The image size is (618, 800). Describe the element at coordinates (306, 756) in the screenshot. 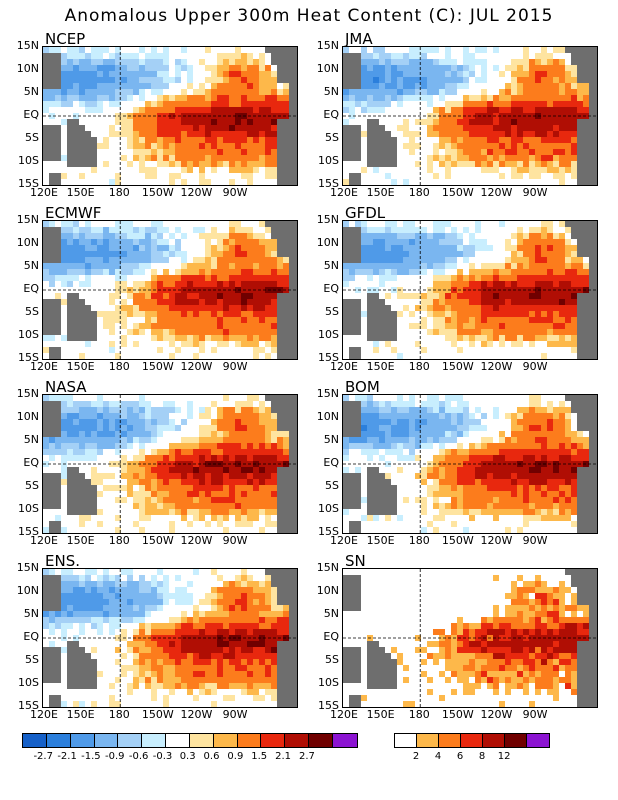

I see `colorbar-tick-label: 2.7` at that location.